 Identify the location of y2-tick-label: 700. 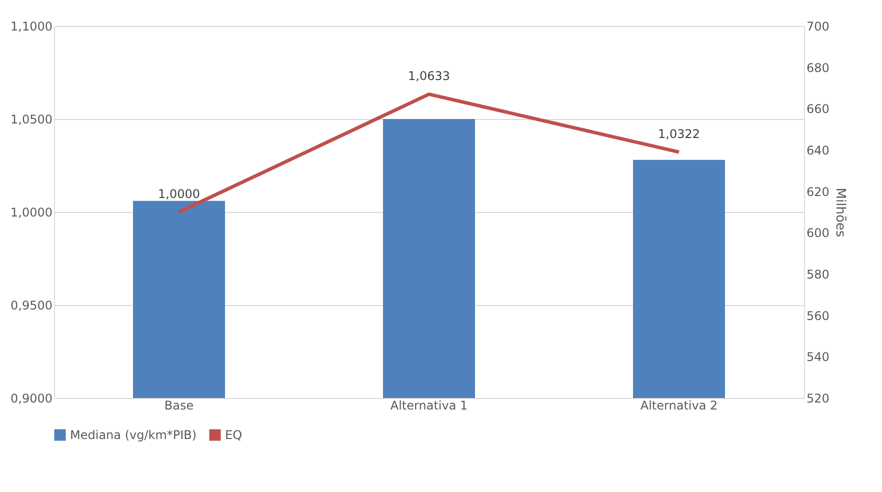
(818, 27).